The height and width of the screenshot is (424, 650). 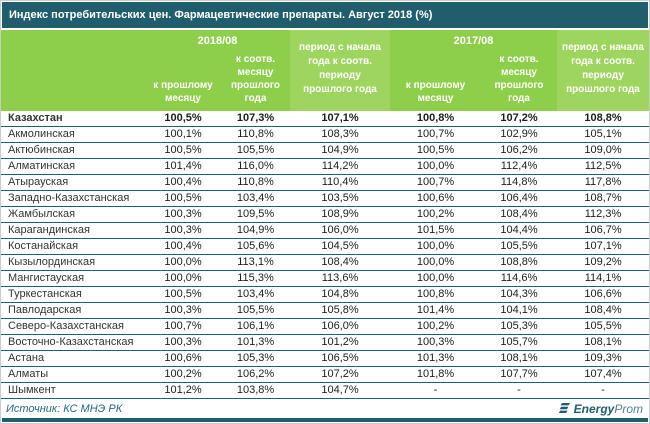 What do you see at coordinates (519, 310) in the screenshot?
I see `value-2017-yoy: 104,1%` at bounding box center [519, 310].